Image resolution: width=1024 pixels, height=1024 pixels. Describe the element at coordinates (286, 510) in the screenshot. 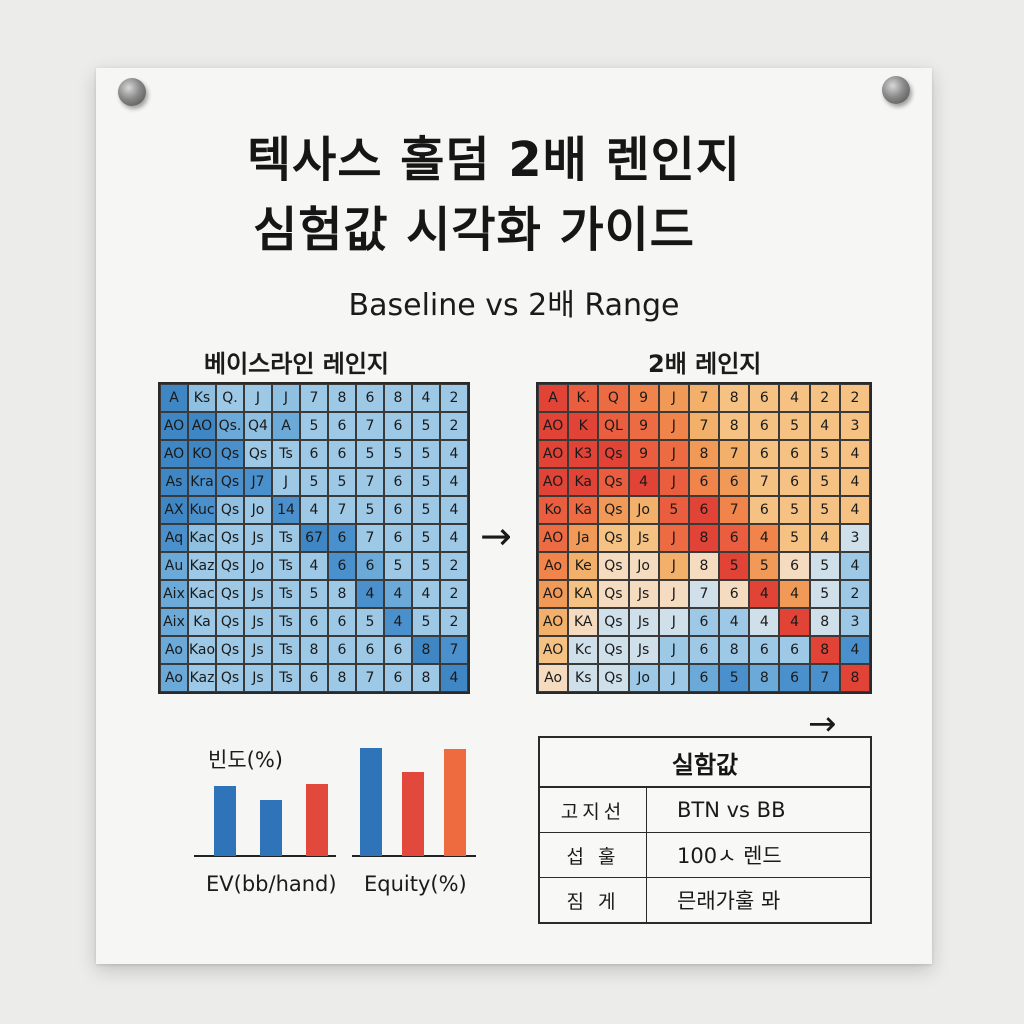

I see `range-cell: 14` at that location.